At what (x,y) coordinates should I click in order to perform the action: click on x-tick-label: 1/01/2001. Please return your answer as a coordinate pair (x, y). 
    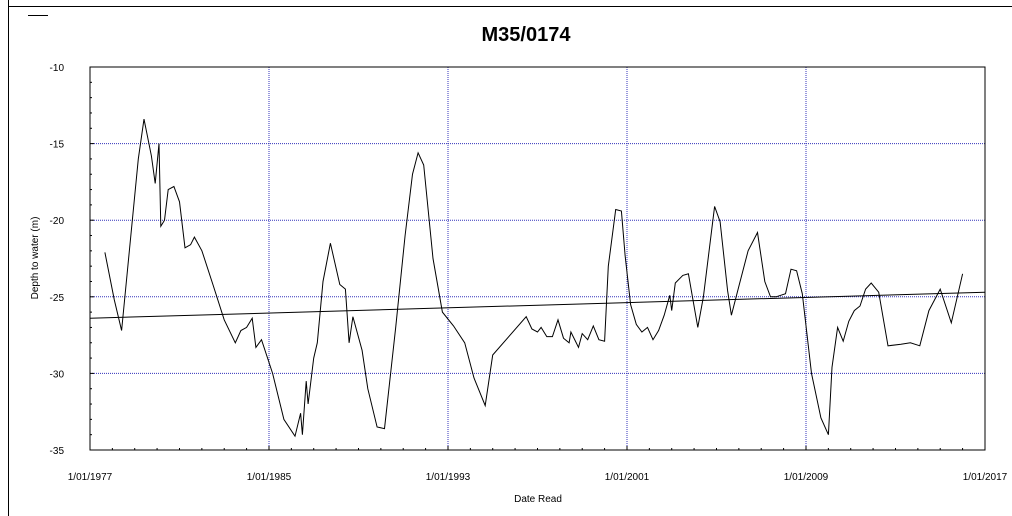
    Looking at the image, I should click on (627, 477).